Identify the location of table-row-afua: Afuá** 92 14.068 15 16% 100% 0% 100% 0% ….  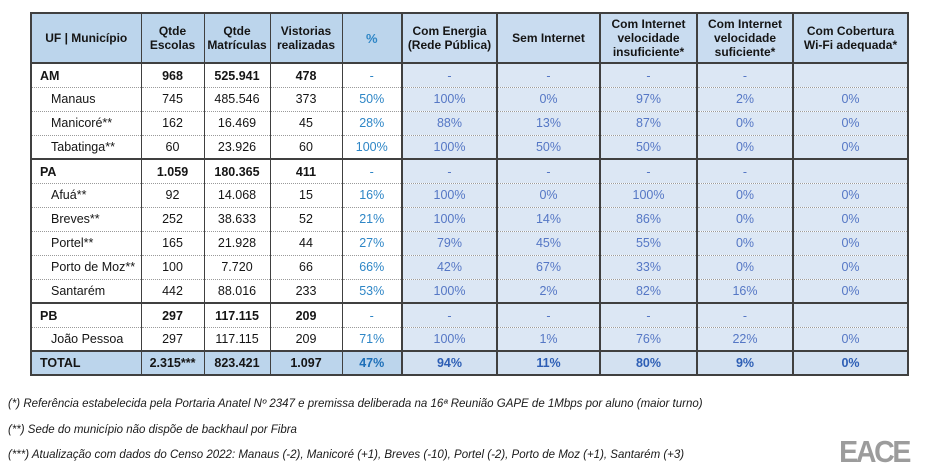
(469, 195).